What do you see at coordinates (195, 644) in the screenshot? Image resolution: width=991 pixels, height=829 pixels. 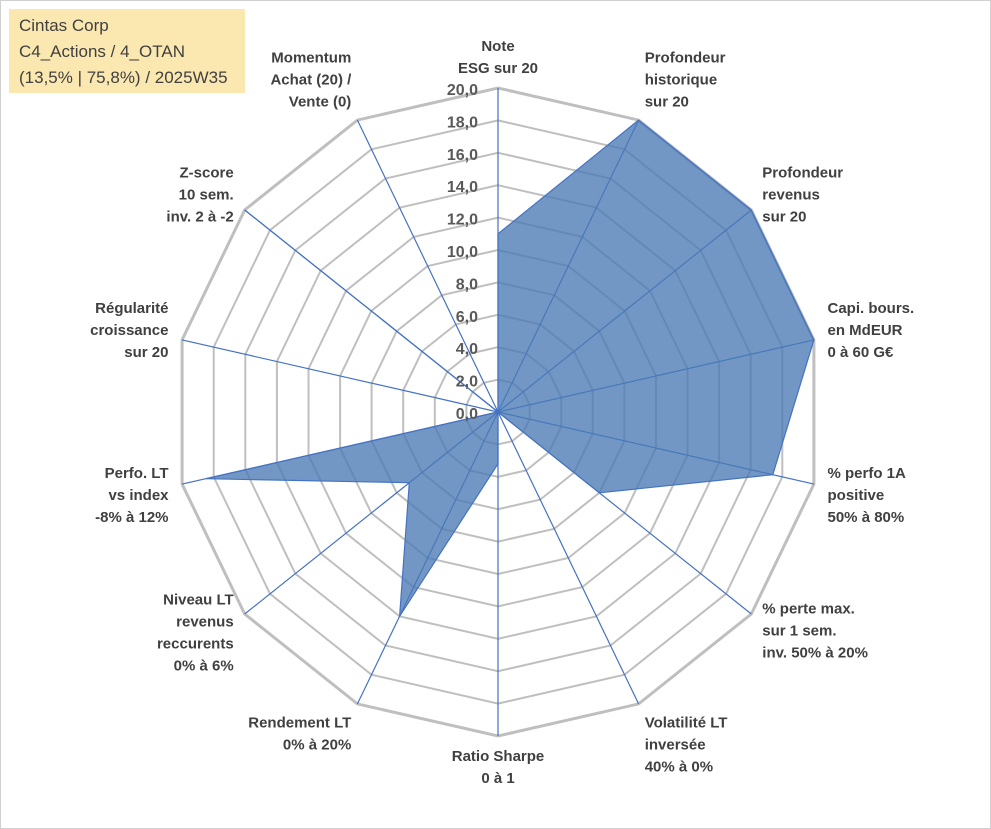 I see `axis-label-line: reccurents` at bounding box center [195, 644].